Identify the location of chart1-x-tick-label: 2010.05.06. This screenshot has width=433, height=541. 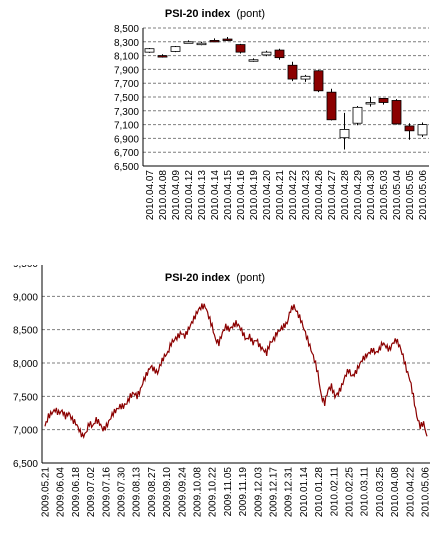
(423, 195).